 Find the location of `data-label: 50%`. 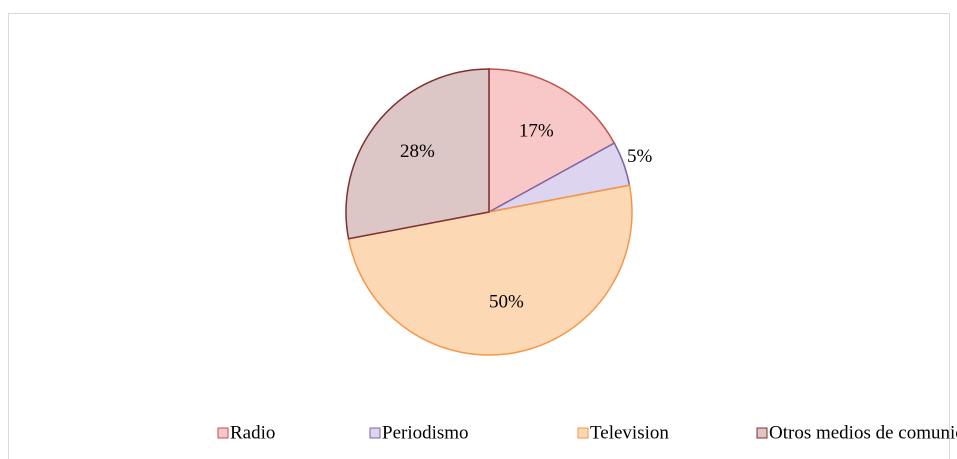

data-label: 50% is located at coordinates (506, 302).